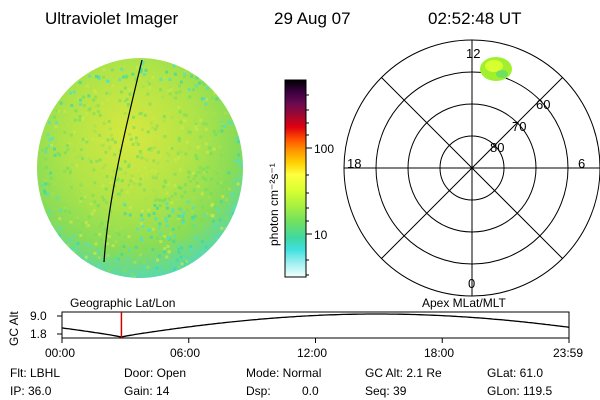 The width and height of the screenshot is (600, 400). I want to click on date-label: 29 Aug 07, so click(312, 18).